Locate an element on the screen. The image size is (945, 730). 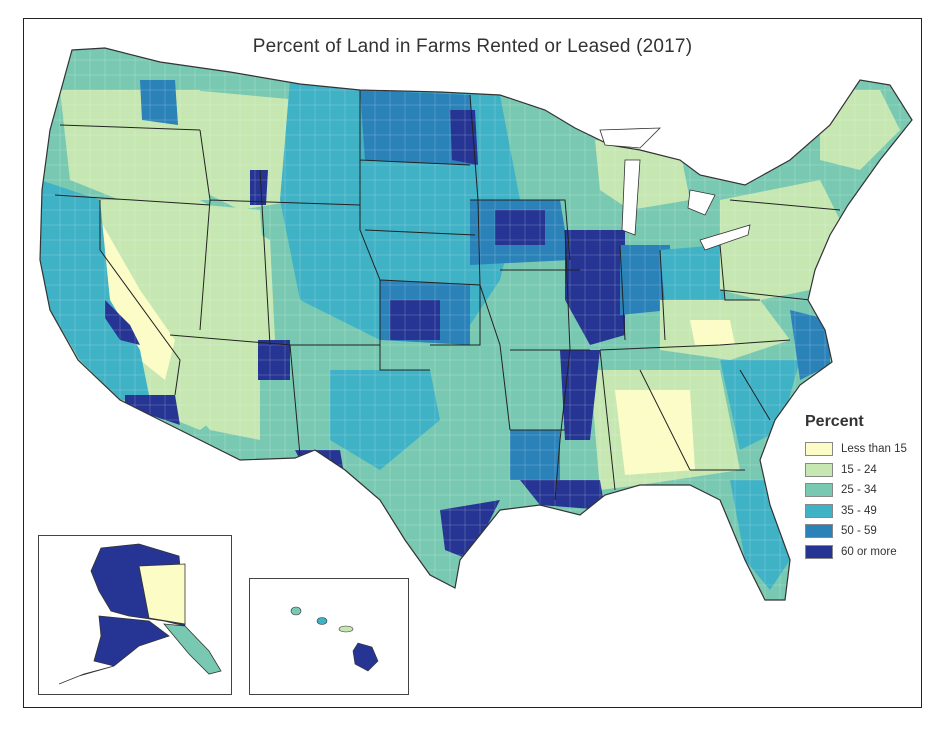
lake-erie is located at coordinates (725, 237).